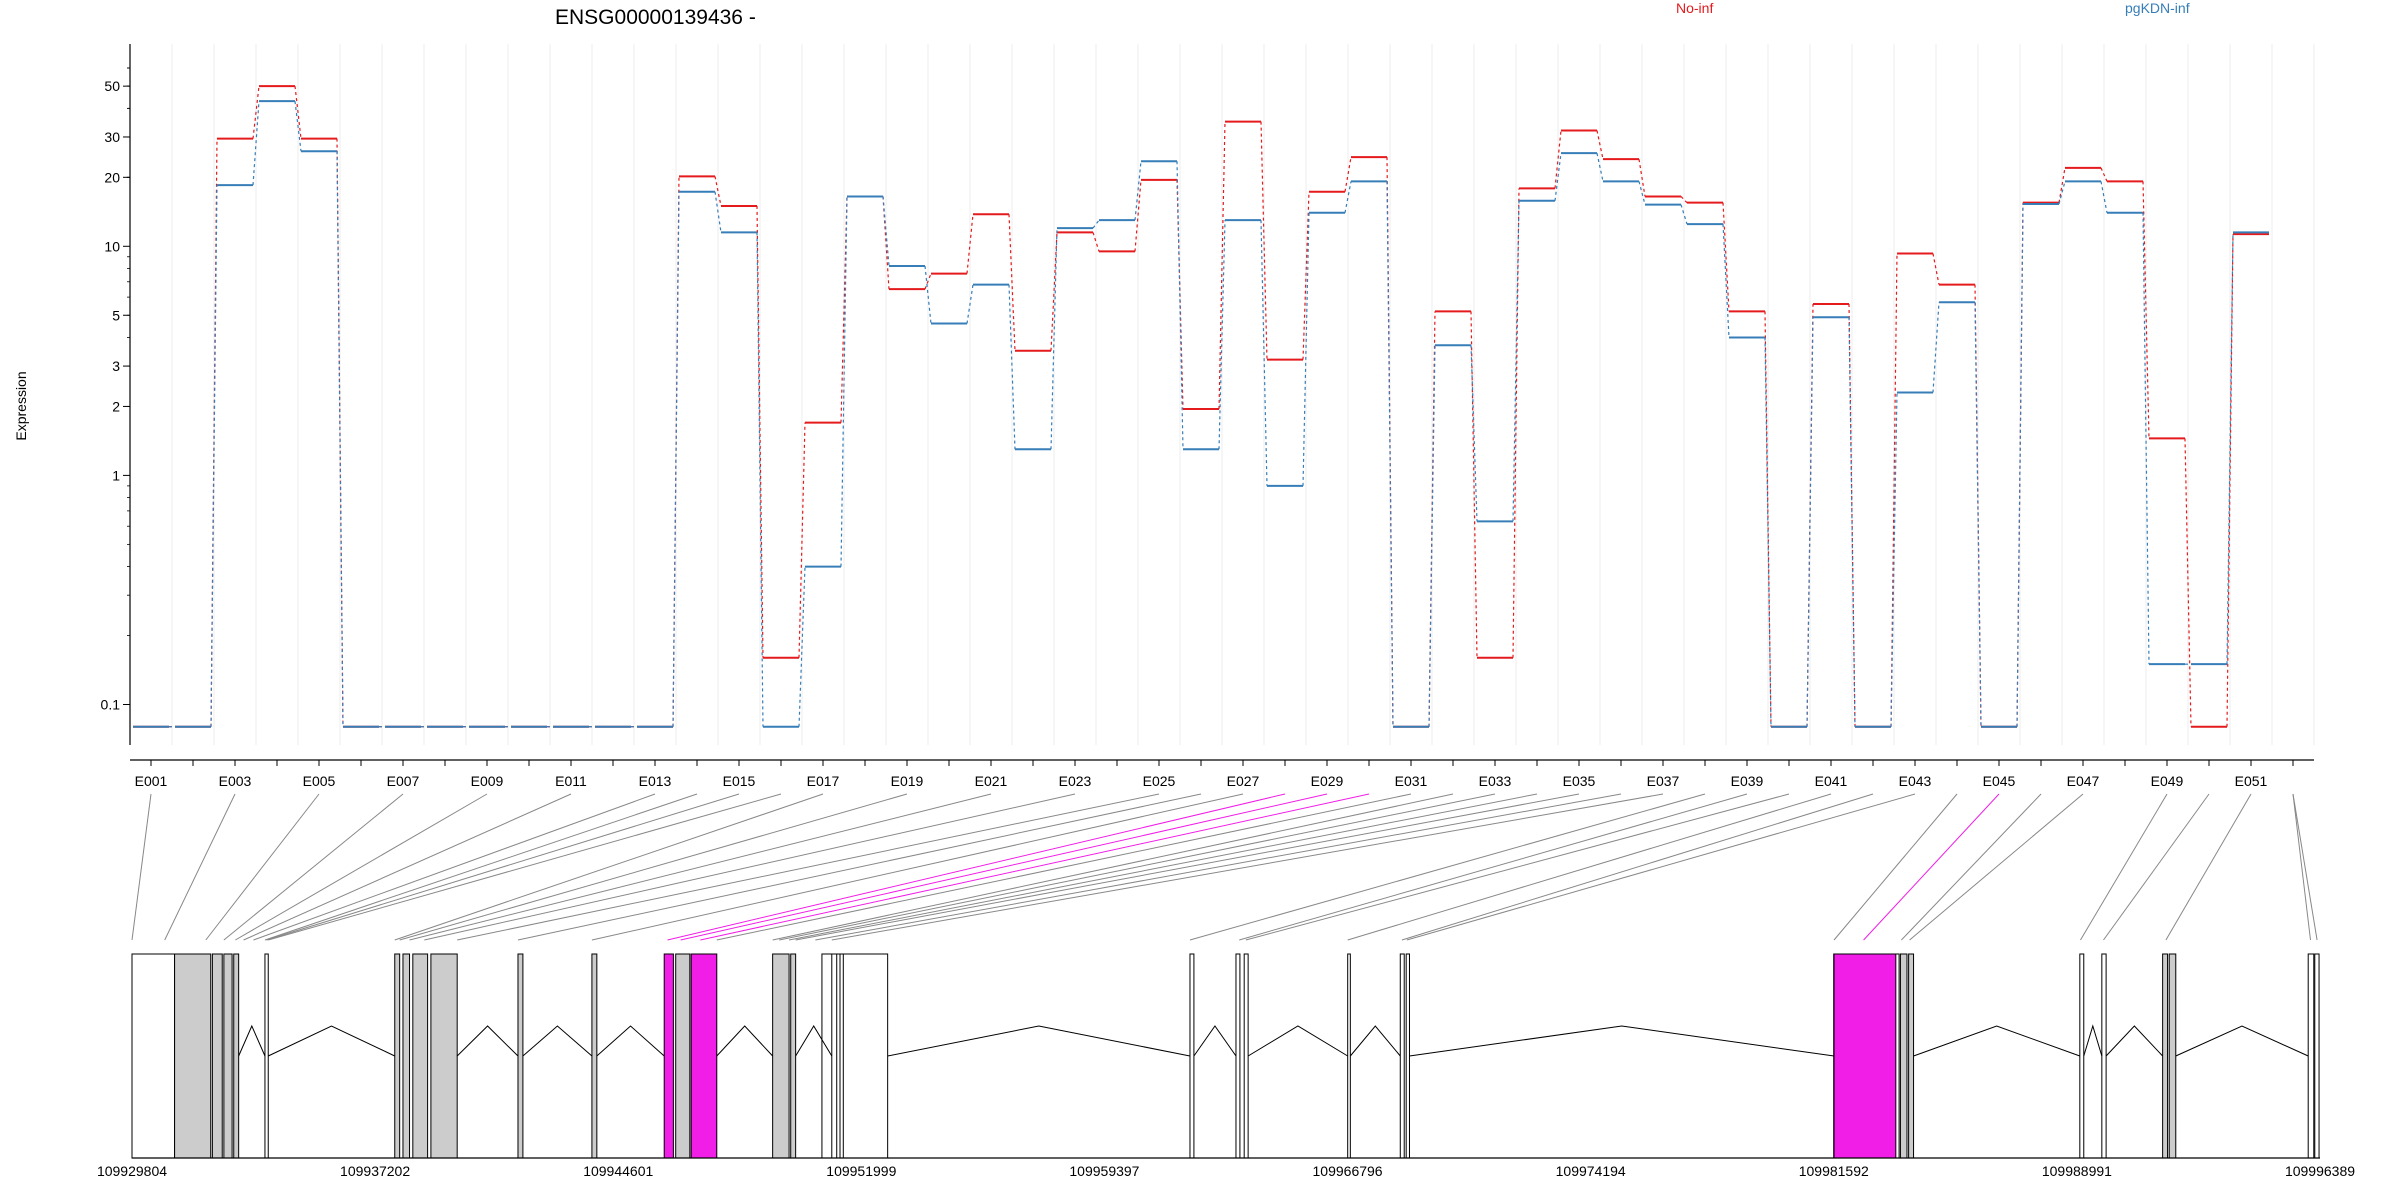  Describe the element at coordinates (2251, 781) in the screenshot. I see `x-tick-label: E051` at that location.